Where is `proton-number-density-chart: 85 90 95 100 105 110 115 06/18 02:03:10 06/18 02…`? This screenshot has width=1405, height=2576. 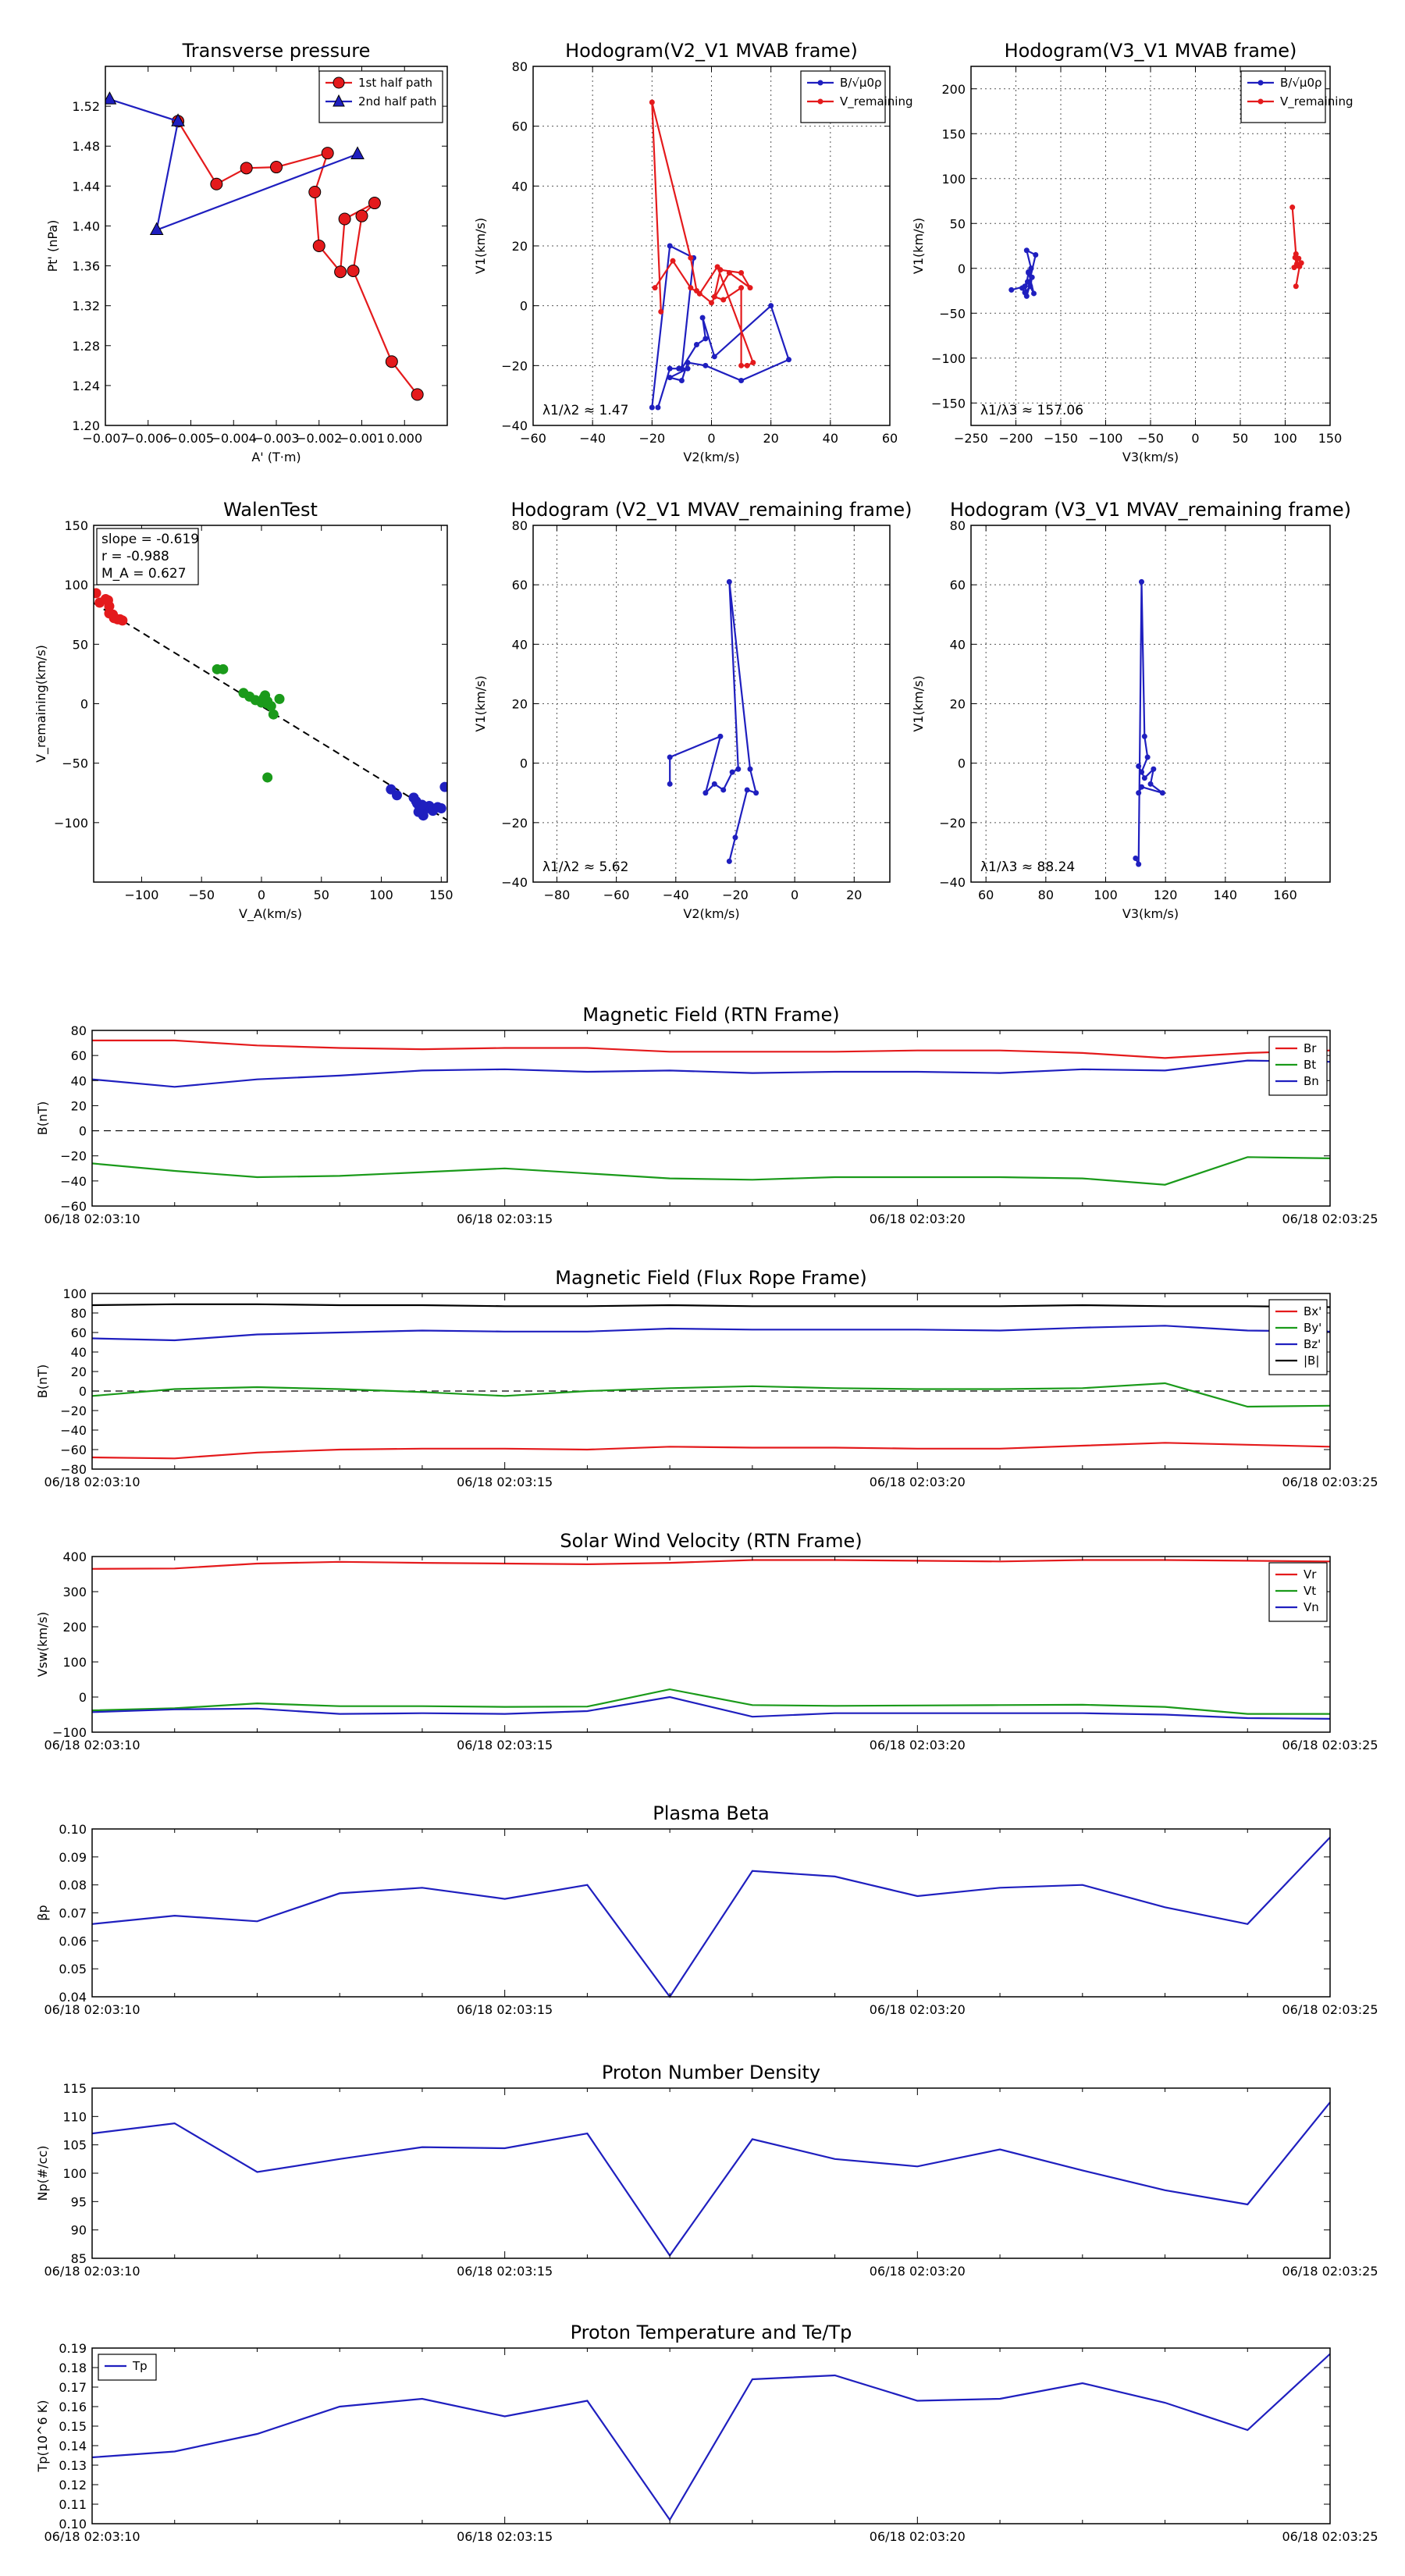
proton-number-density-chart: 85 90 95 100 105 110 115 06/18 02:03:10 06/18 02… is located at coordinates (707, 2170).